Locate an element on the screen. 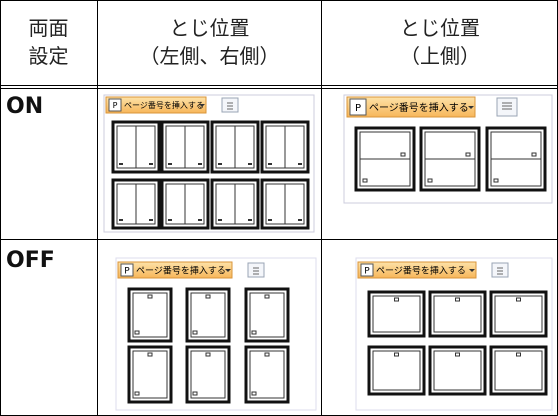 This screenshot has width=558, height=416. header-text: （左側、右側） is located at coordinates (209, 56).